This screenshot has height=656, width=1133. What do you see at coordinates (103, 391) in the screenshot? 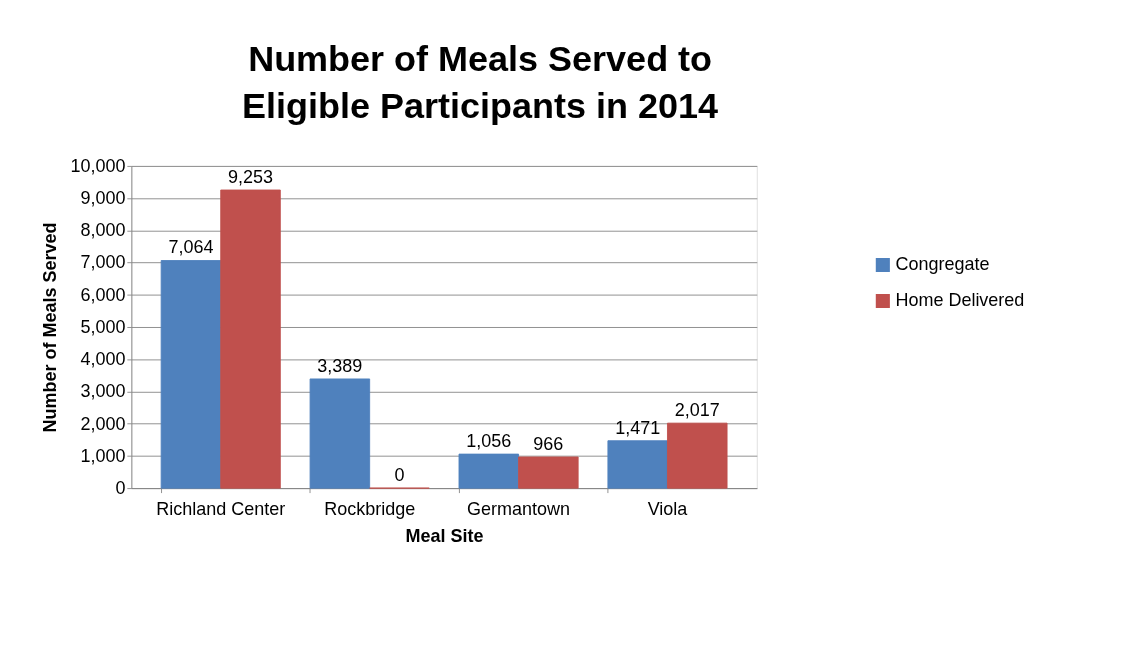
I see `y-tick-label: 3,000` at bounding box center [103, 391].